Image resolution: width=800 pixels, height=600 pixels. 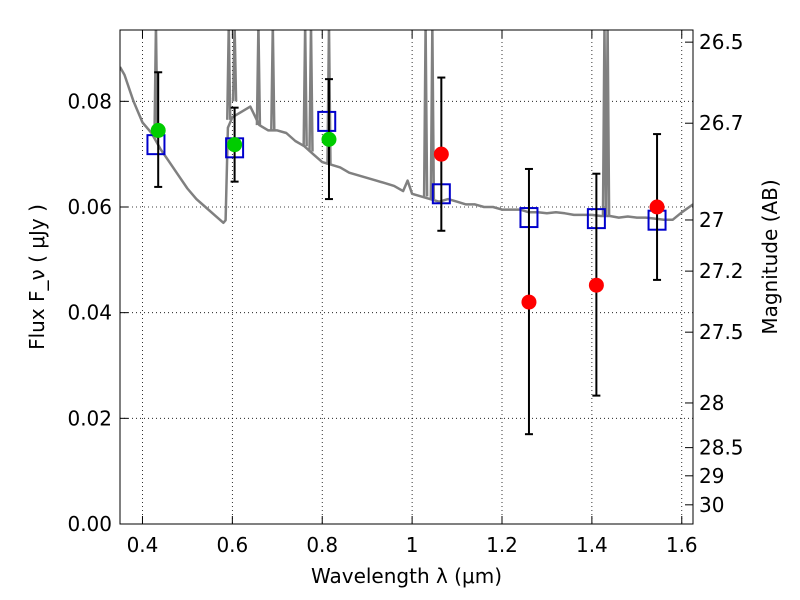 I want to click on y-right-tick-label: 27.5, so click(x=721, y=332).